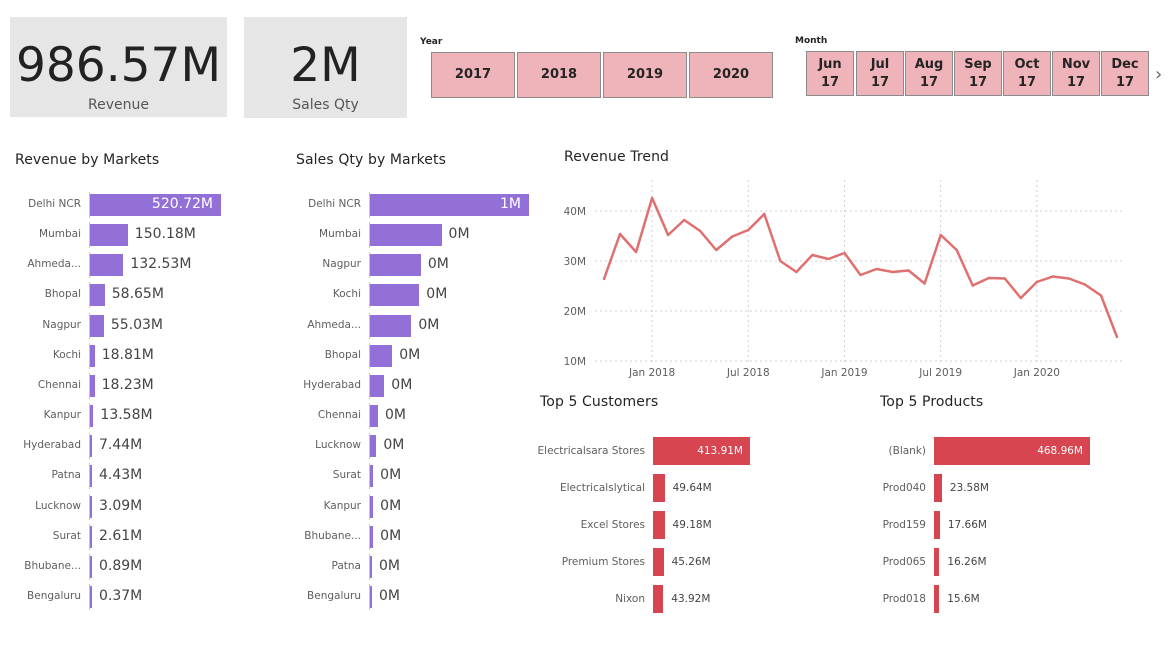 Image resolution: width=1168 pixels, height=648 pixels. I want to click on revenue-trend-title: Revenue Trend, so click(617, 157).